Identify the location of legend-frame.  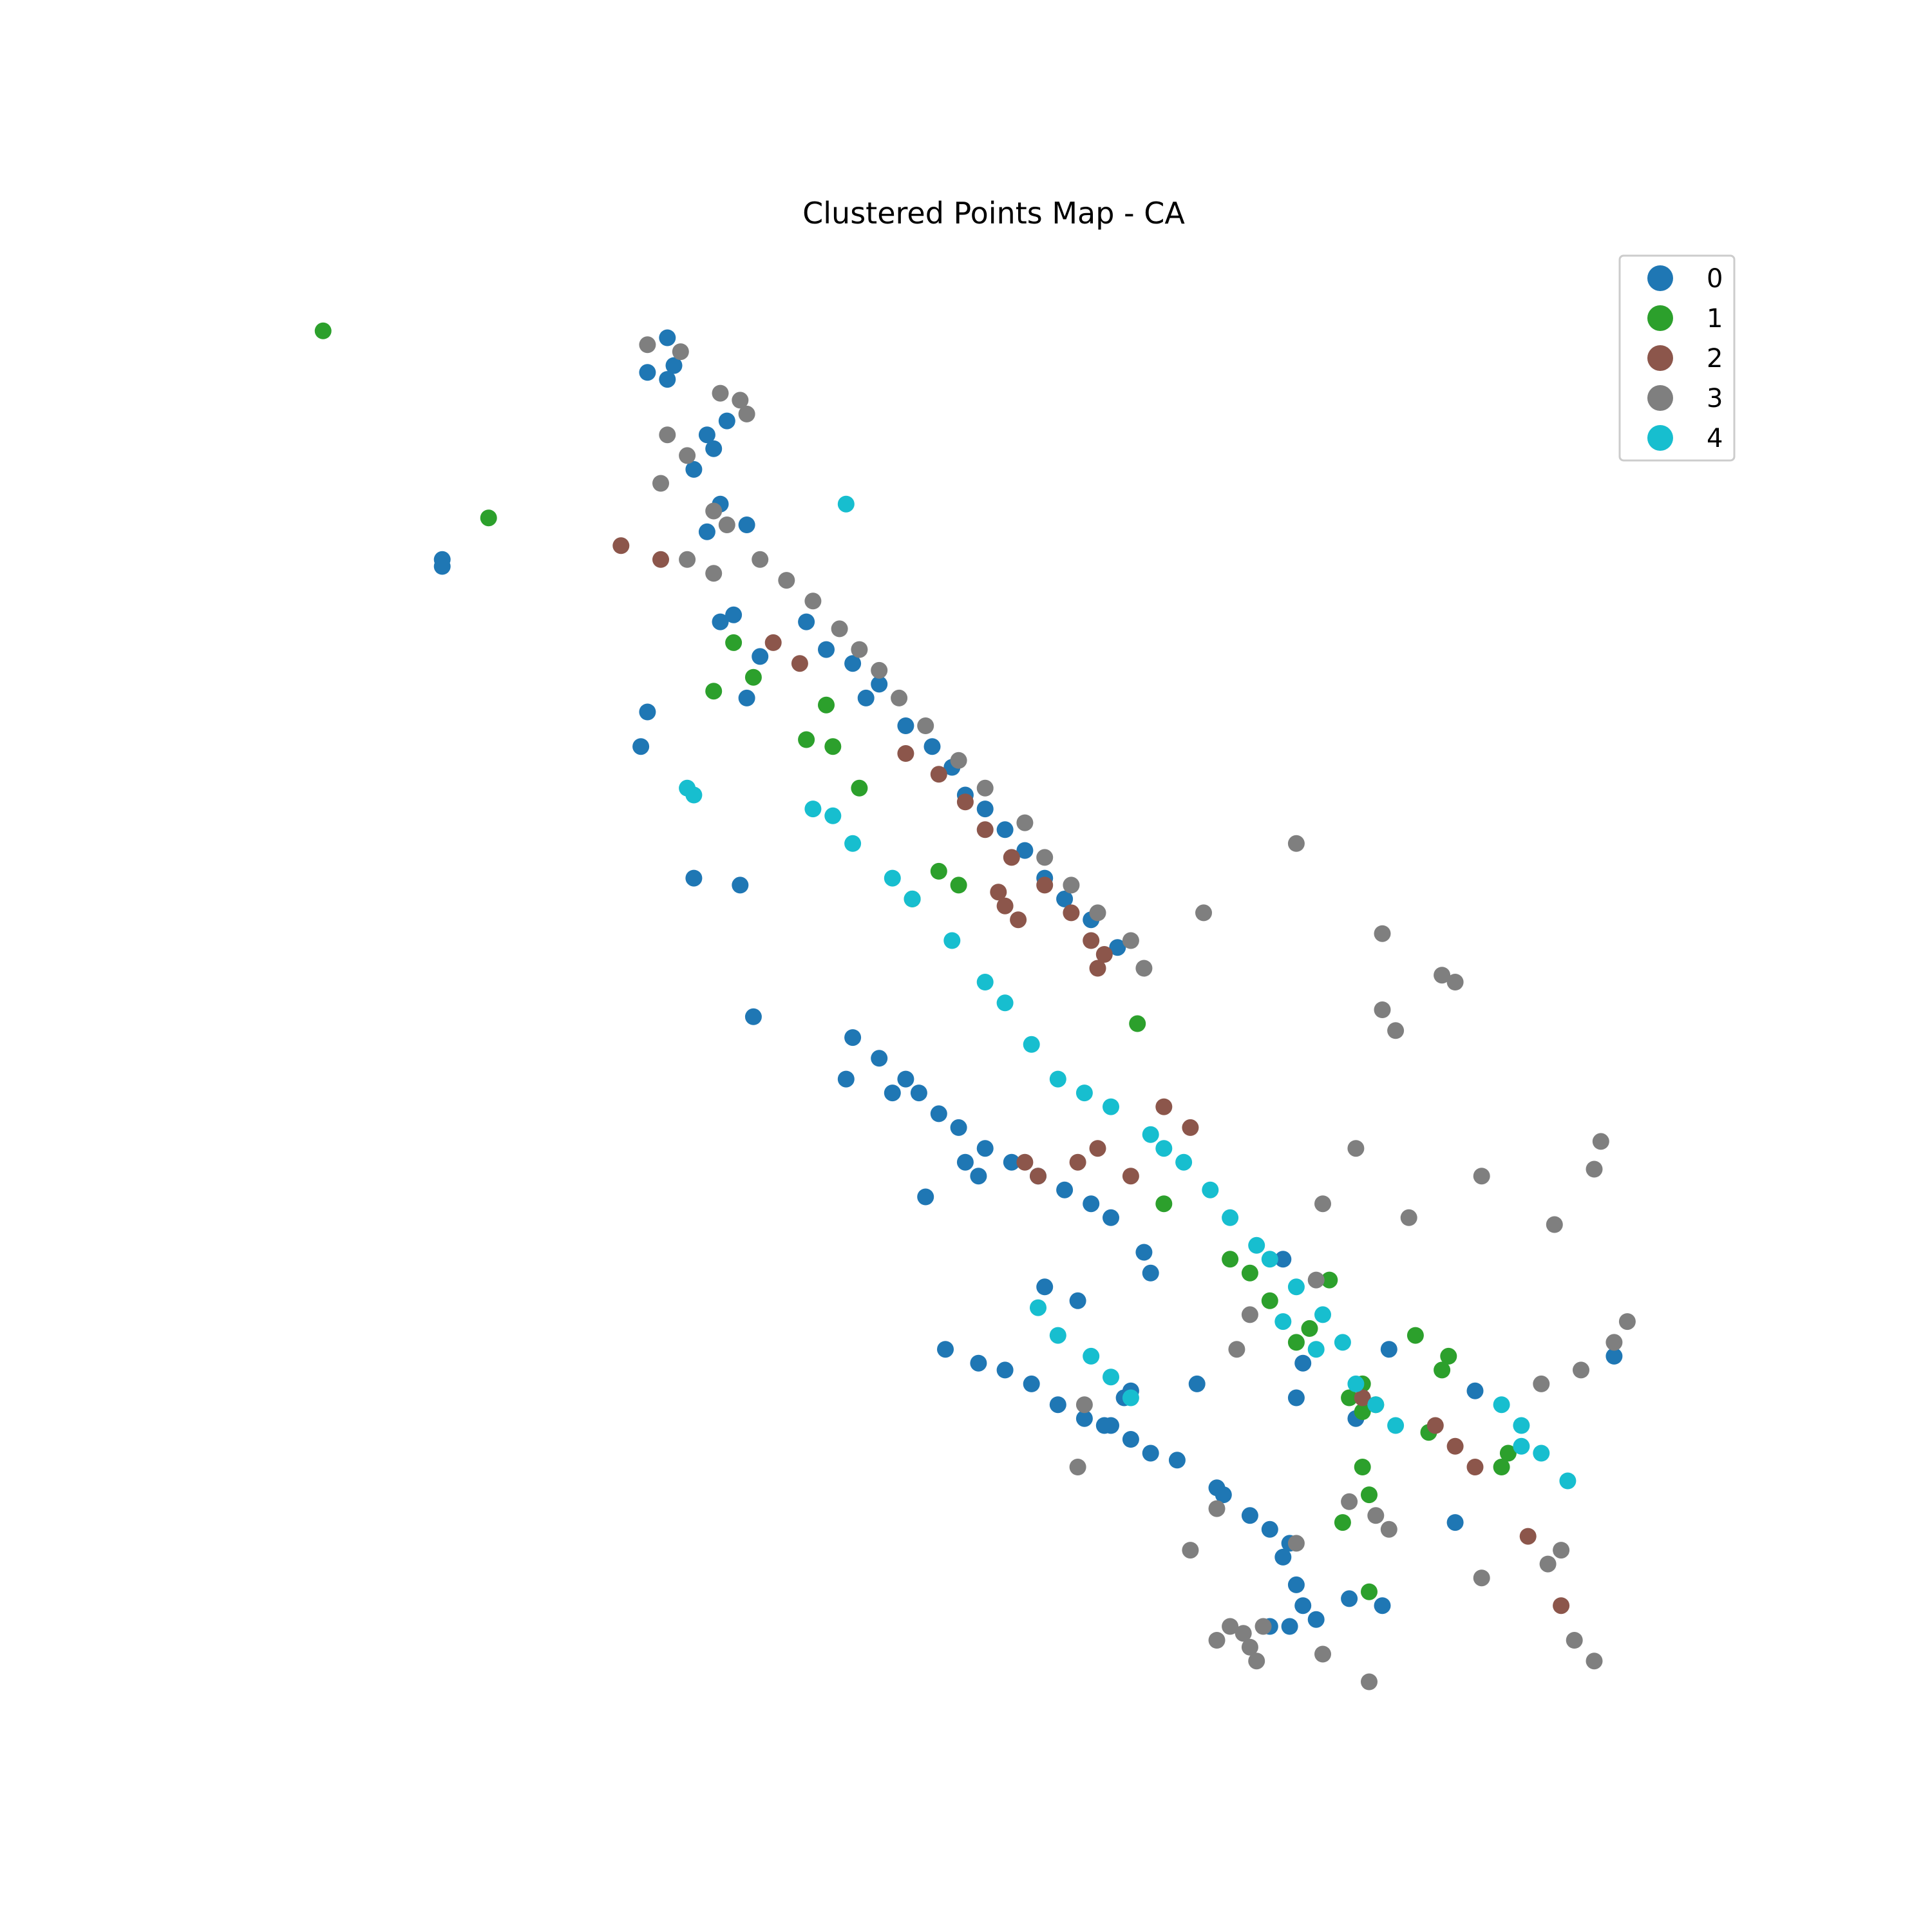
(1677, 358).